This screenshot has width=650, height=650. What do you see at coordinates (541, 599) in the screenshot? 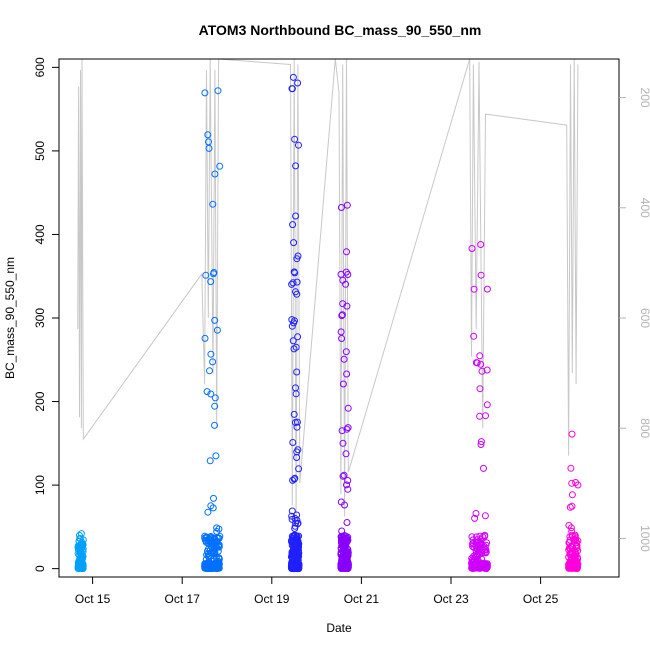
I see `x-tick-label: Oct 25` at bounding box center [541, 599].